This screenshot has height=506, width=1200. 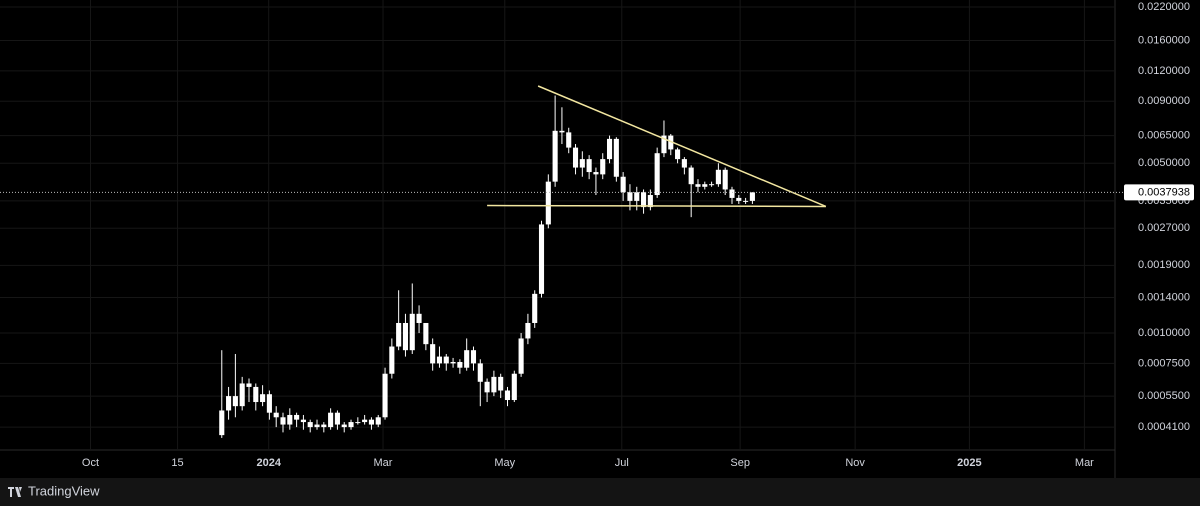 What do you see at coordinates (1159, 192) in the screenshot?
I see `last-price-box` at bounding box center [1159, 192].